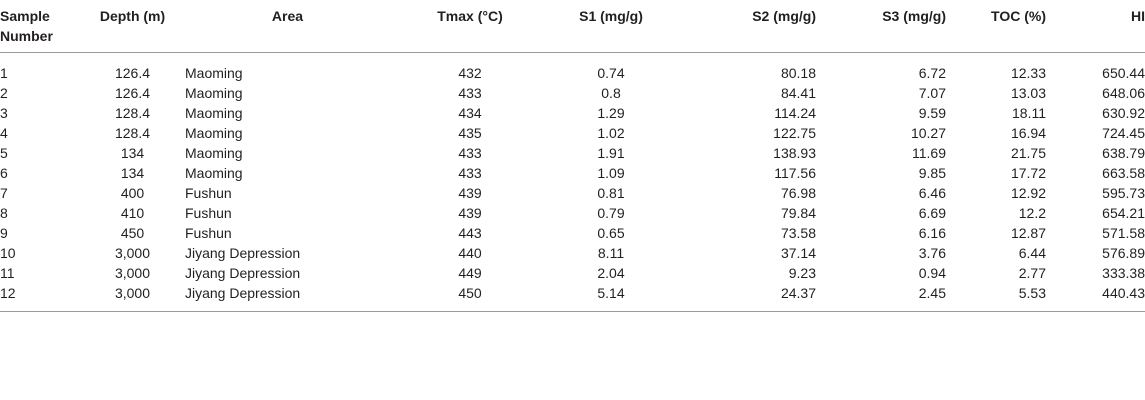 The image size is (1145, 400). What do you see at coordinates (1123, 93) in the screenshot?
I see `cell-hi: 648.06` at bounding box center [1123, 93].